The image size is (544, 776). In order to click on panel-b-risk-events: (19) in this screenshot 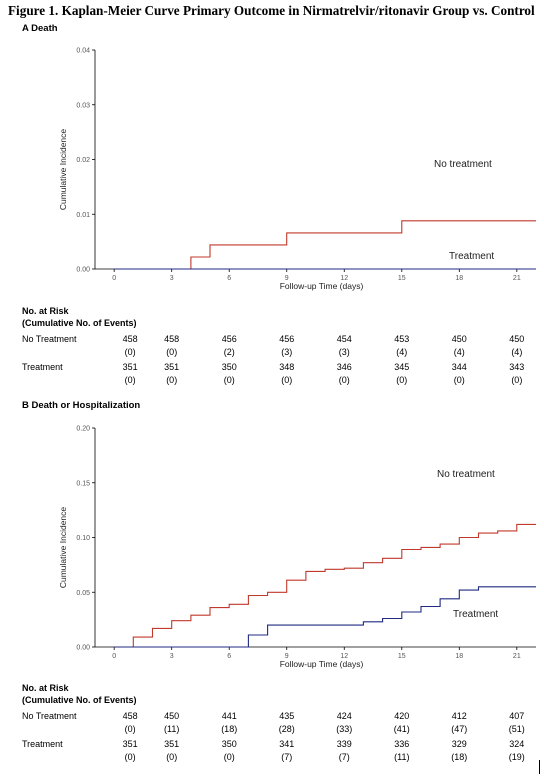, I will do `click(516, 757)`.